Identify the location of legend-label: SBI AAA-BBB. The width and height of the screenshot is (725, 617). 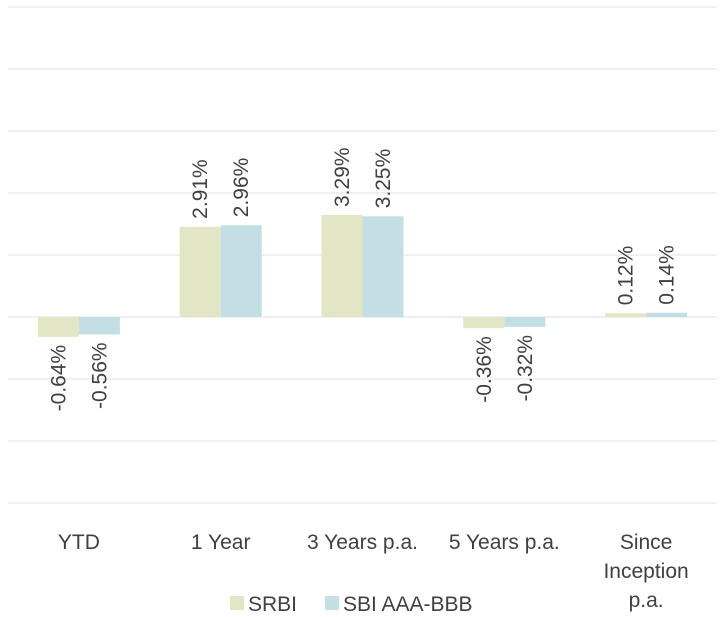
(408, 604).